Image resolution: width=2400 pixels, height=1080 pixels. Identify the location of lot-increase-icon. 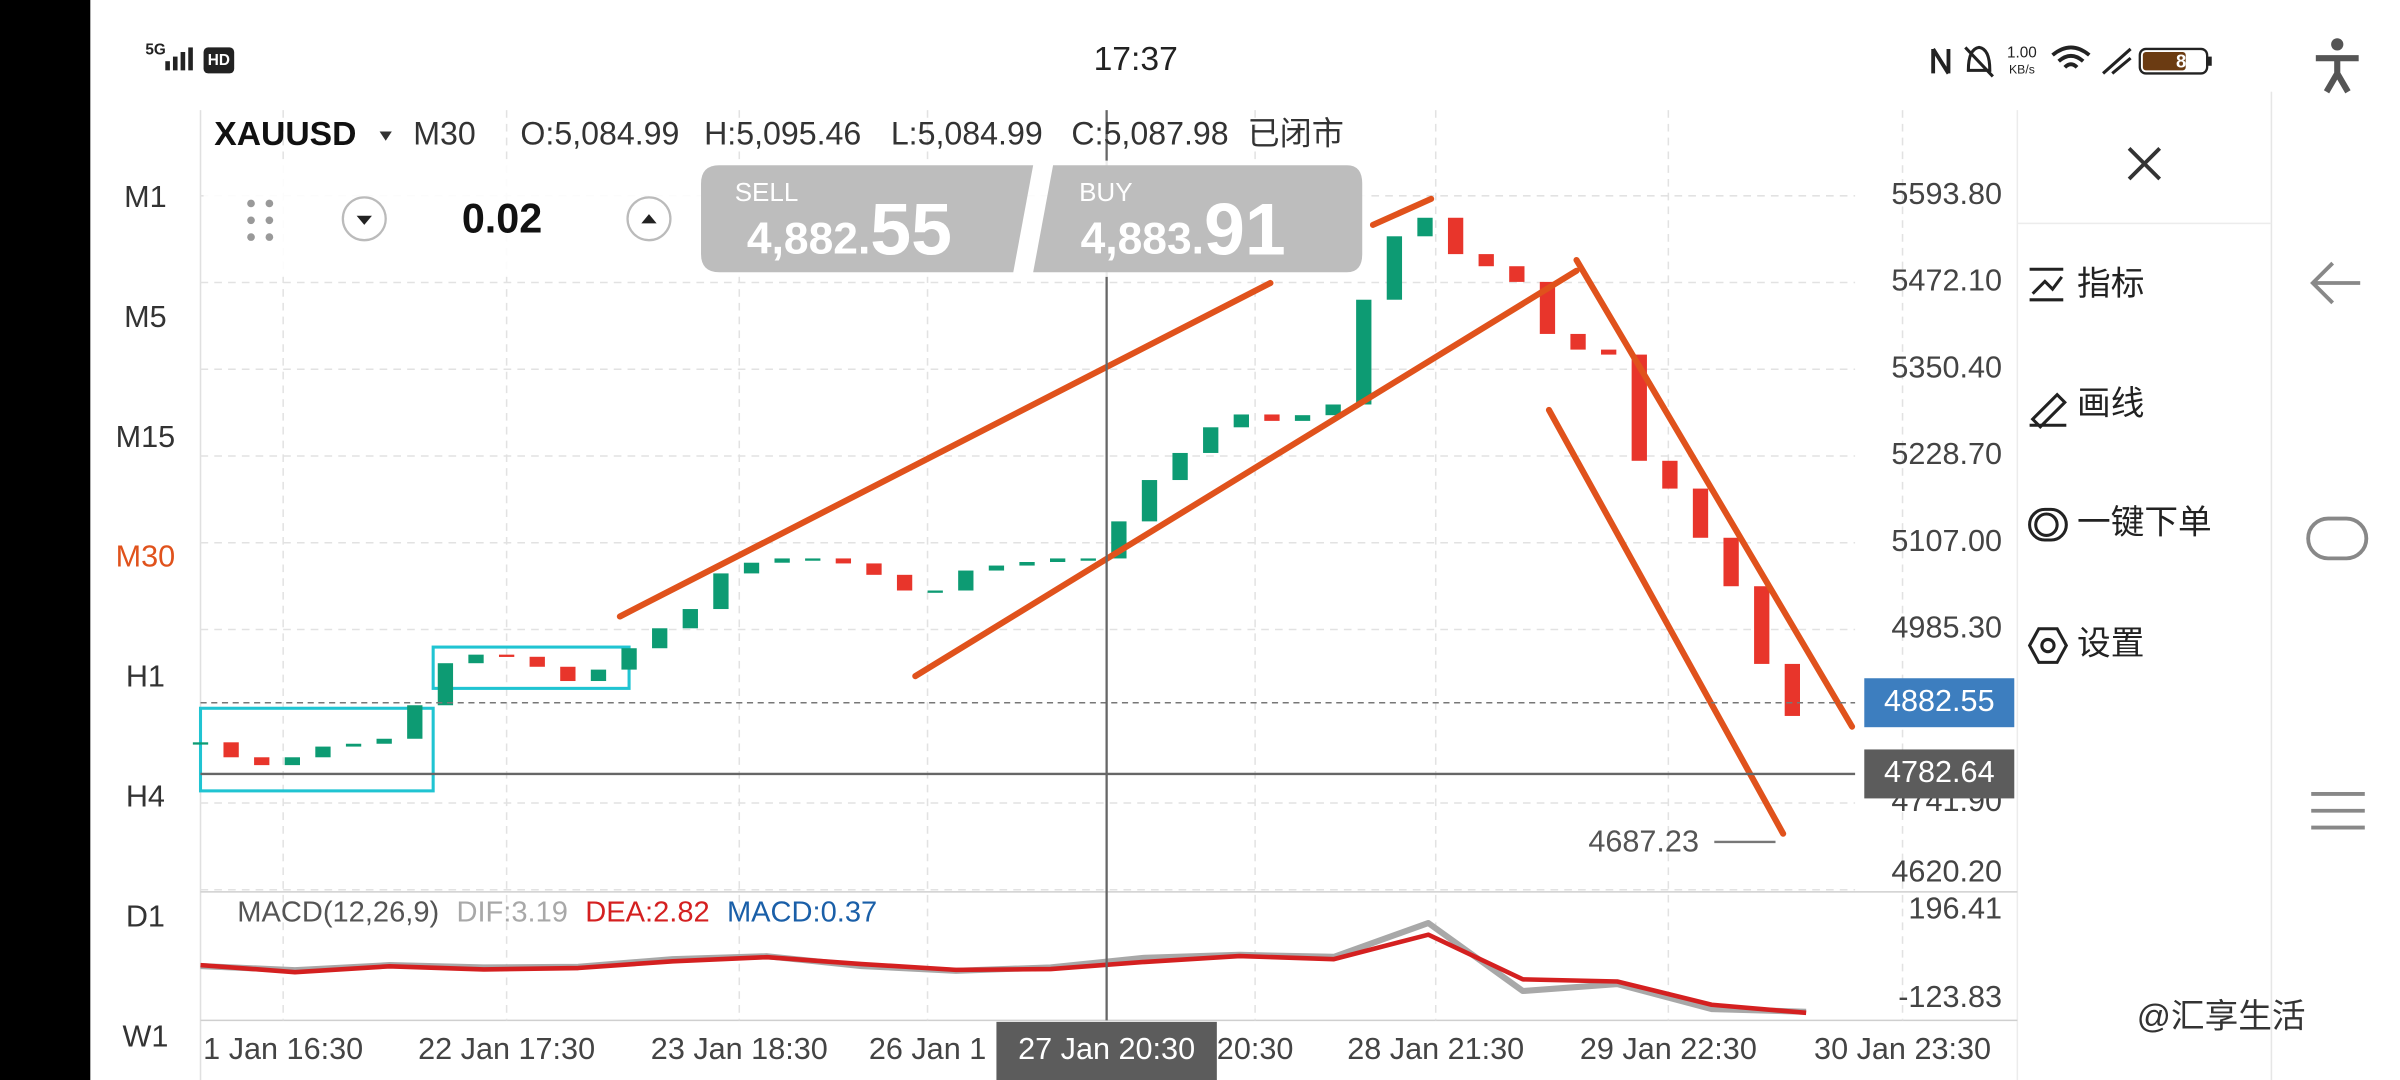
(649, 219).